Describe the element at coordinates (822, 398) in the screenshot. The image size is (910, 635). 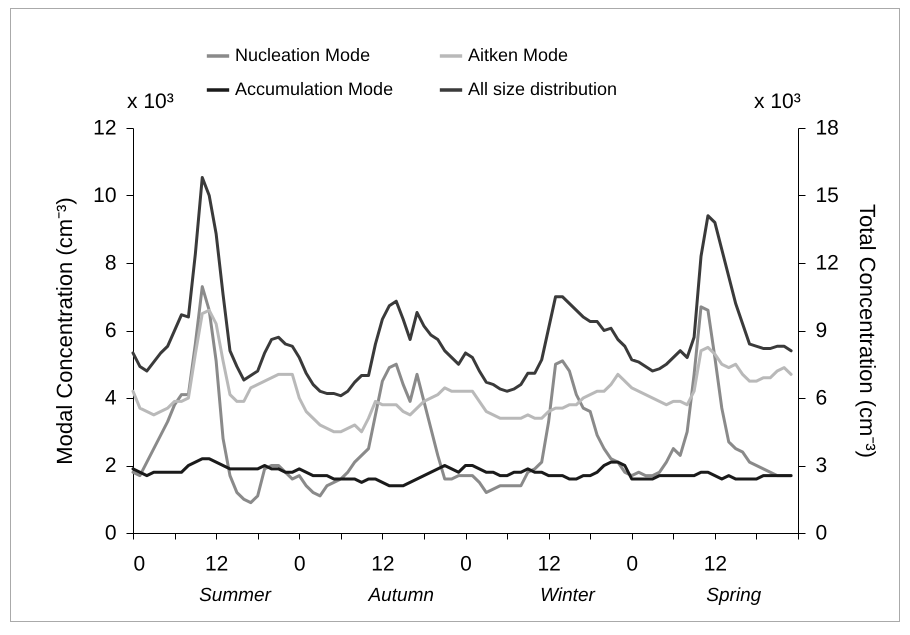
I see `y2-tick-label: 6` at that location.